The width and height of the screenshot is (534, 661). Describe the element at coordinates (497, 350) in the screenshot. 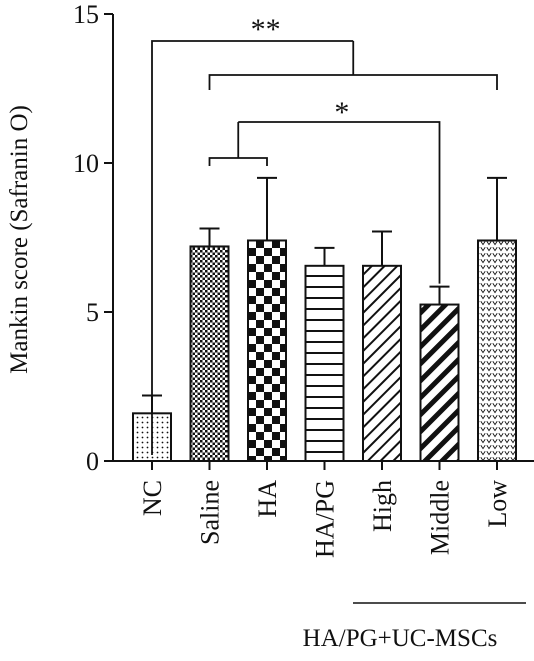

I see `bar-low` at that location.